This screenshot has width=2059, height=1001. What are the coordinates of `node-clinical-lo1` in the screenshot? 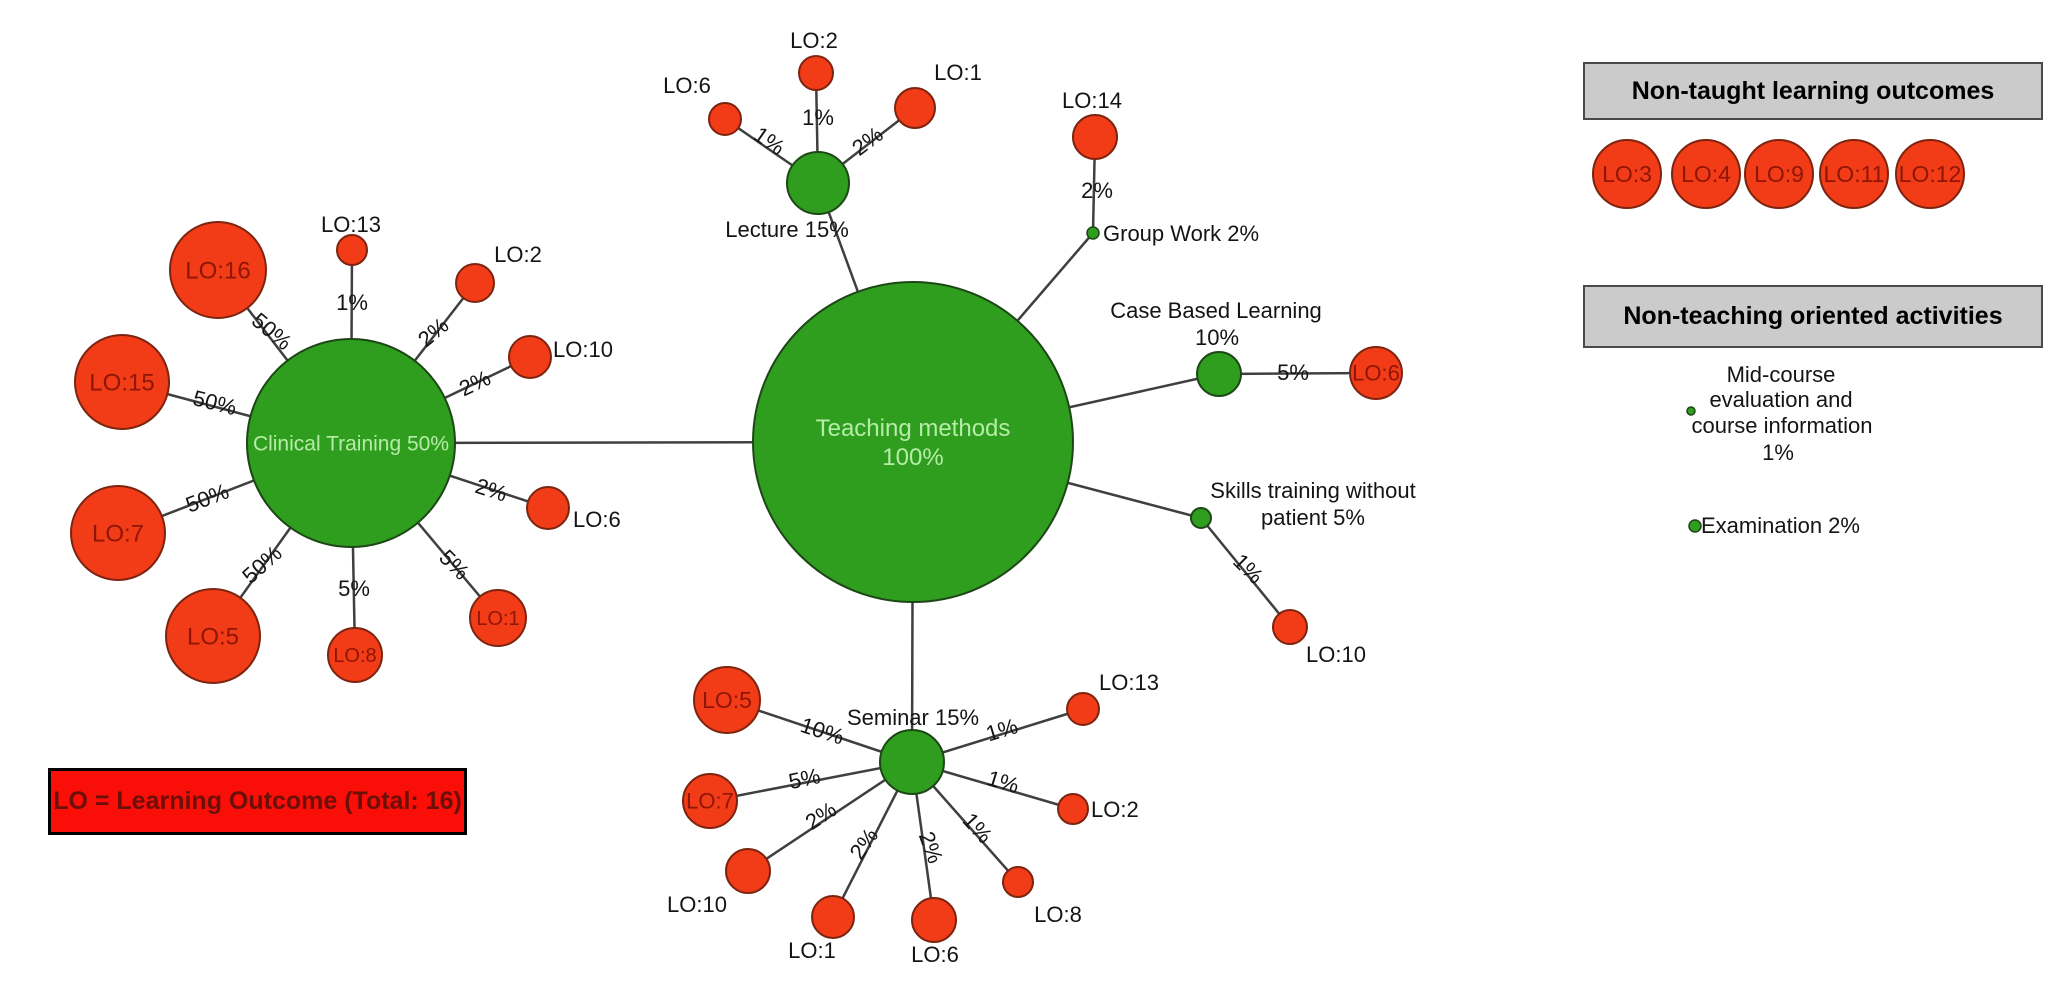 It's located at (498, 618).